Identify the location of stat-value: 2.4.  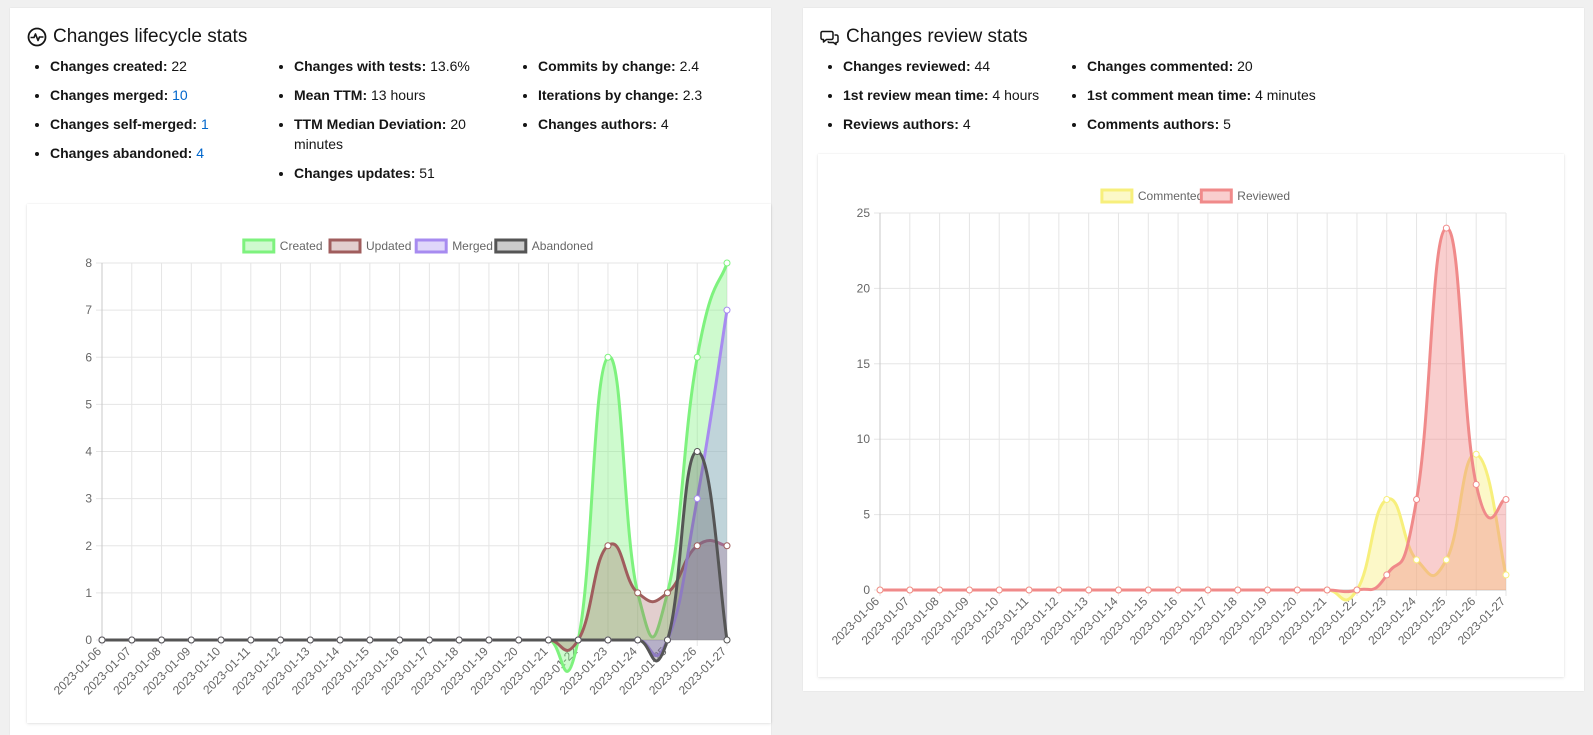
(689, 66).